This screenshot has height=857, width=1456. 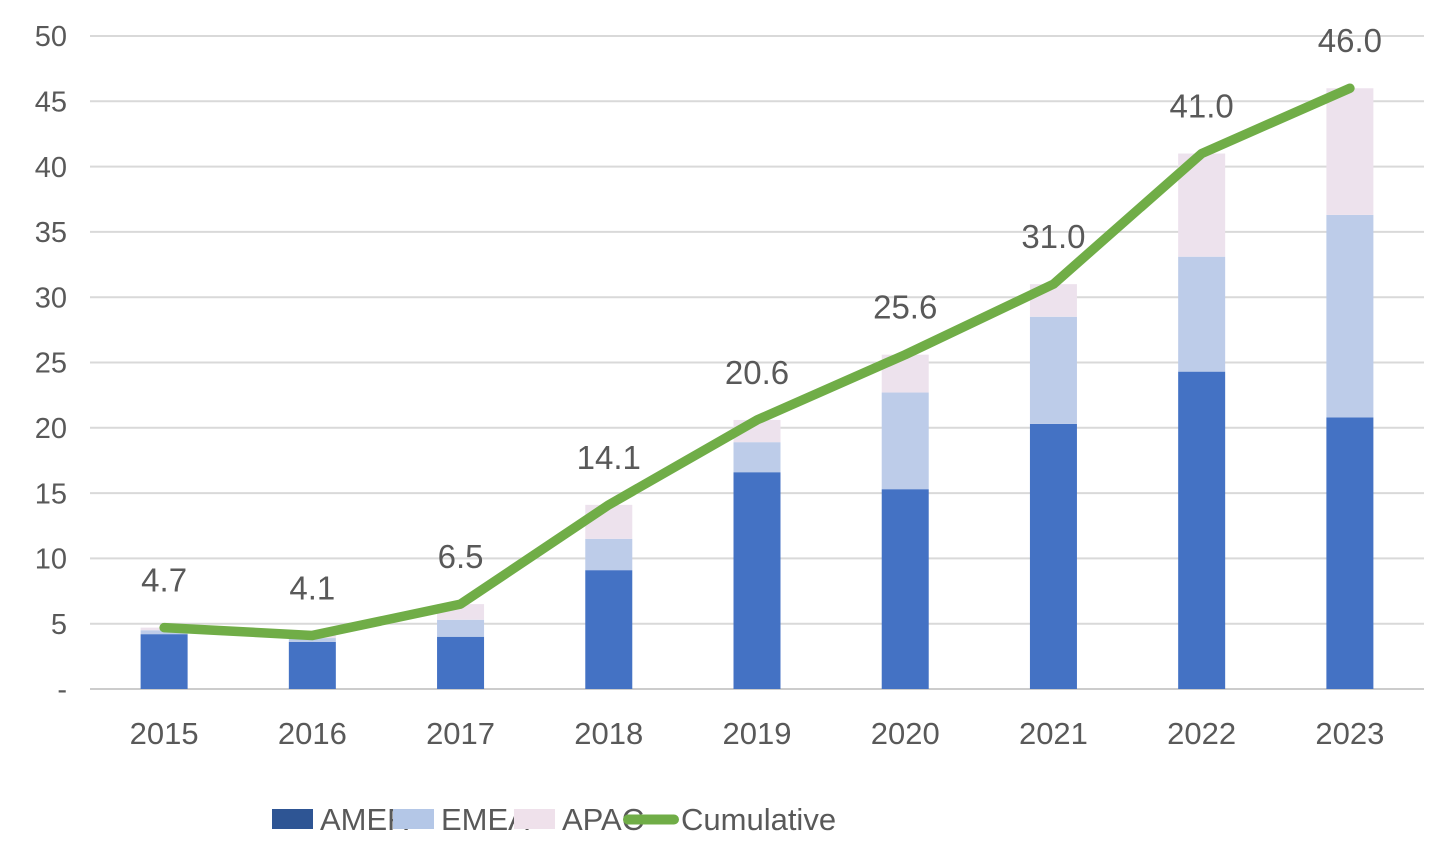 I want to click on bar-segment-emea-2019, so click(x=757, y=457).